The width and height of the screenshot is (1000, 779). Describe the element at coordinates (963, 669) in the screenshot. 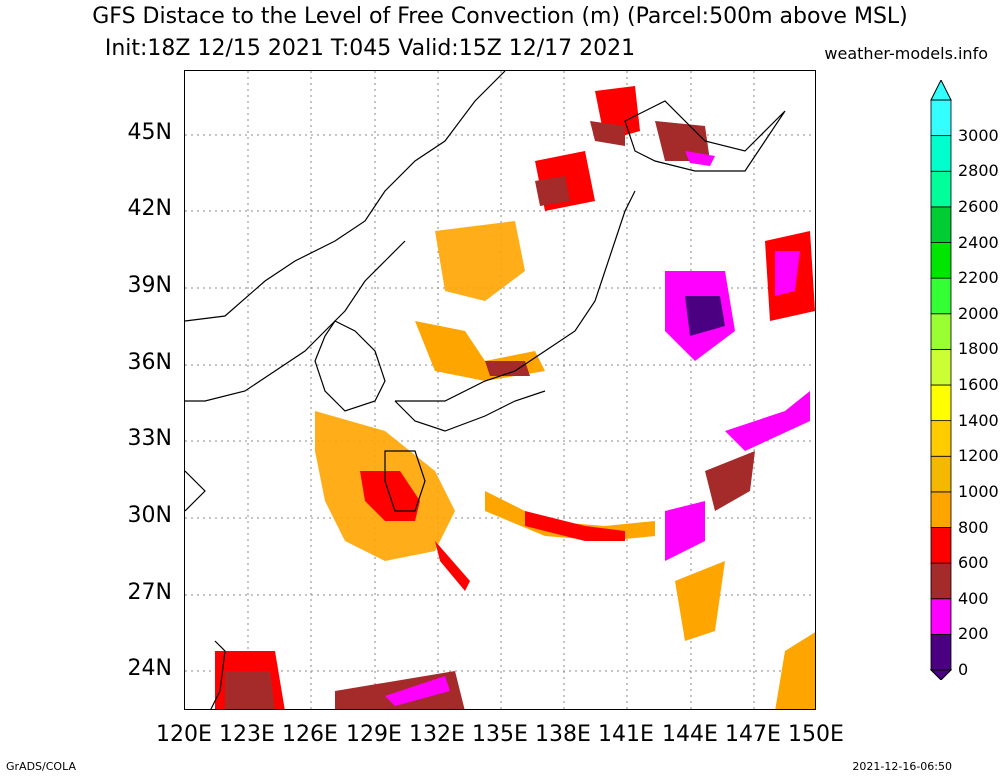

I see `colorbar-label: 0` at that location.